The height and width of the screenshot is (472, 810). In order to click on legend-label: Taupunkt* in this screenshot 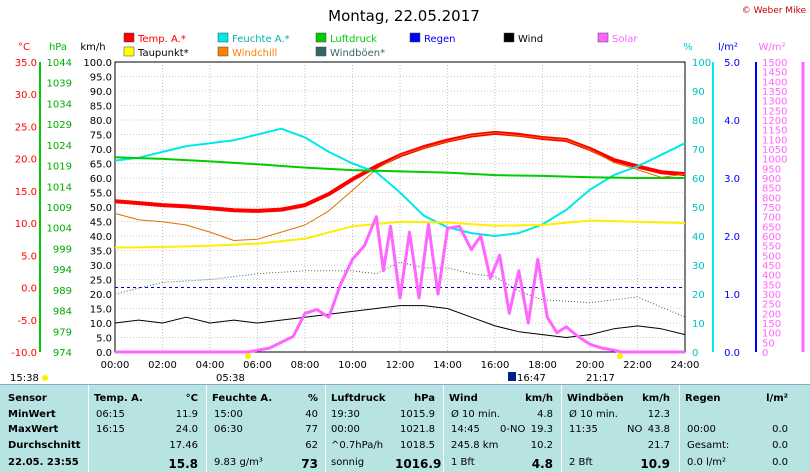, I will do `click(163, 53)`.